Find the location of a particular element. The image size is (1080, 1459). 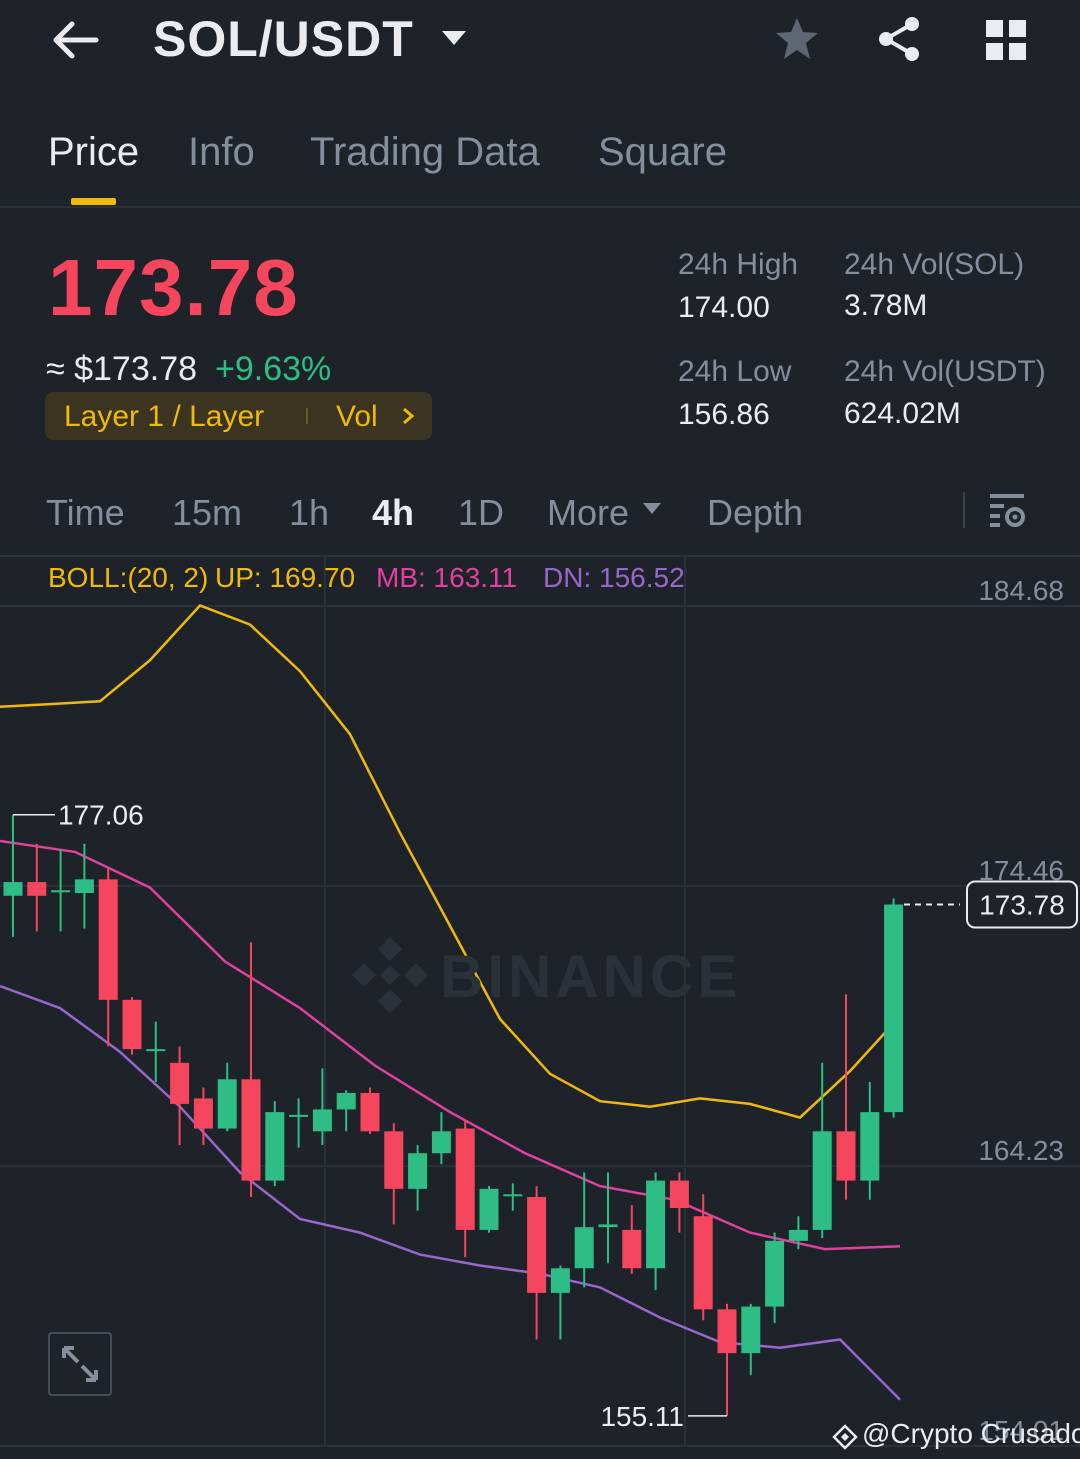

tabs-divider is located at coordinates (540, 207).